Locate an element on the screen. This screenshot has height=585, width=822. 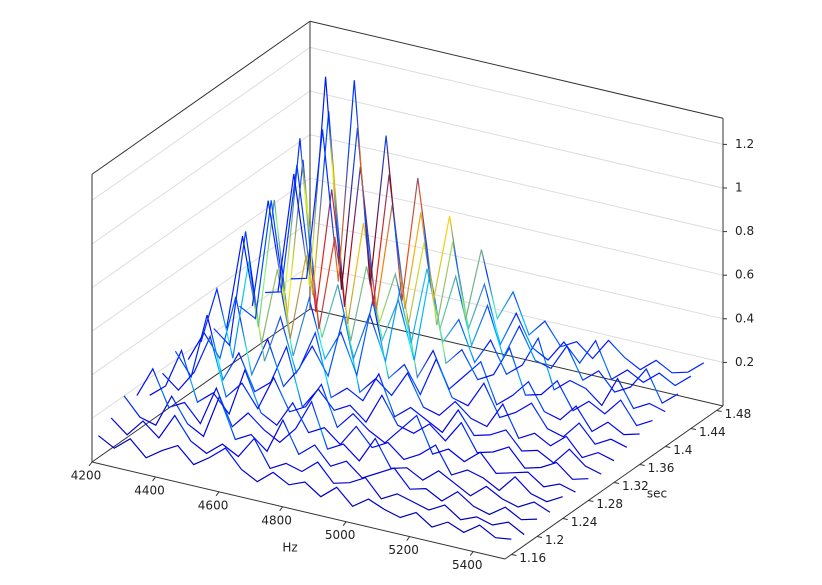
y-axis-label: sec is located at coordinates (657, 494).